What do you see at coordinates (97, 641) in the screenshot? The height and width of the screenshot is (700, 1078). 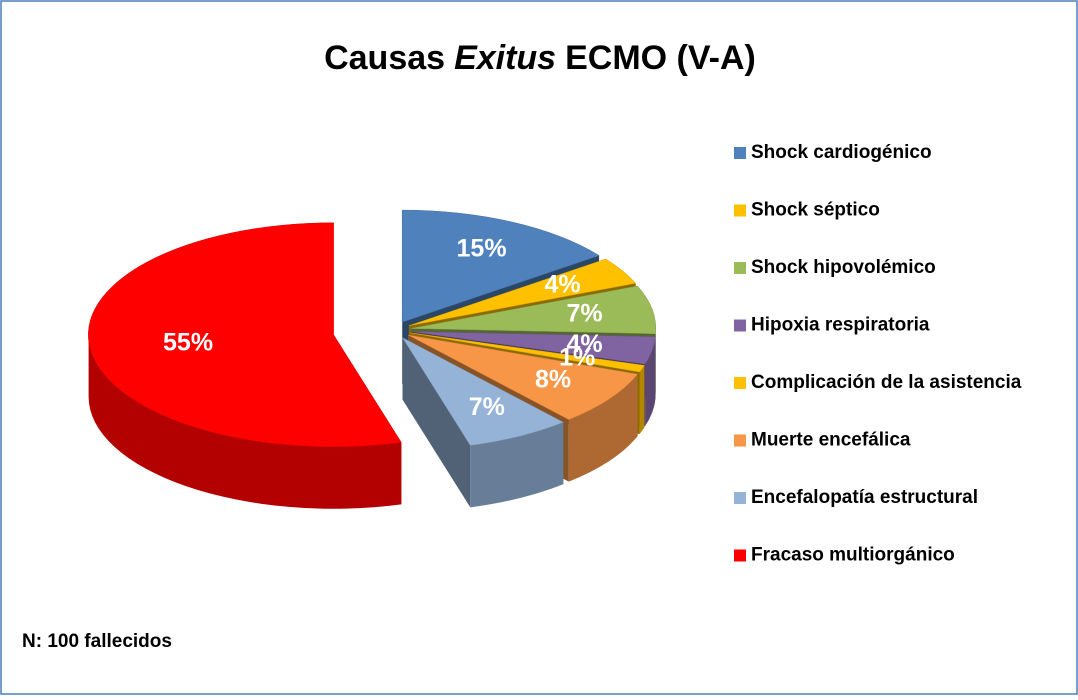 I see `annotation: N: 100 fallecidos` at bounding box center [97, 641].